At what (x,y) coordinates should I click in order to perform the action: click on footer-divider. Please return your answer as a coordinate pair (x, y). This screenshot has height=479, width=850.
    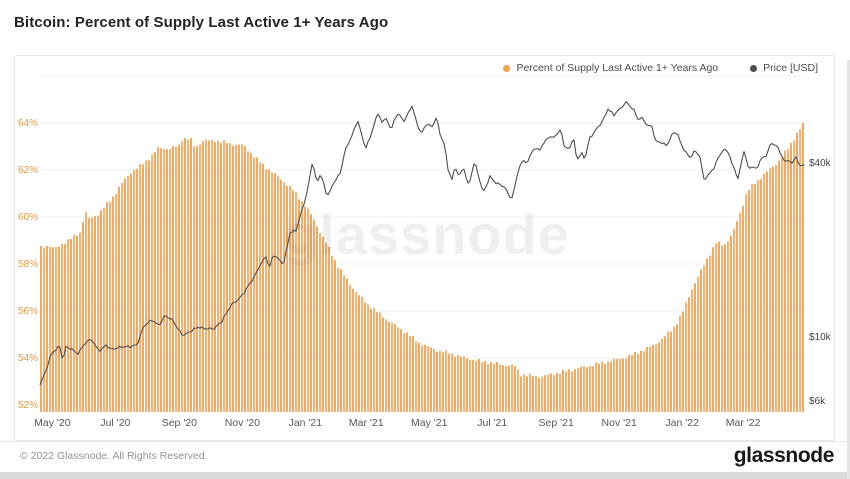
    Looking at the image, I should click on (425, 441).